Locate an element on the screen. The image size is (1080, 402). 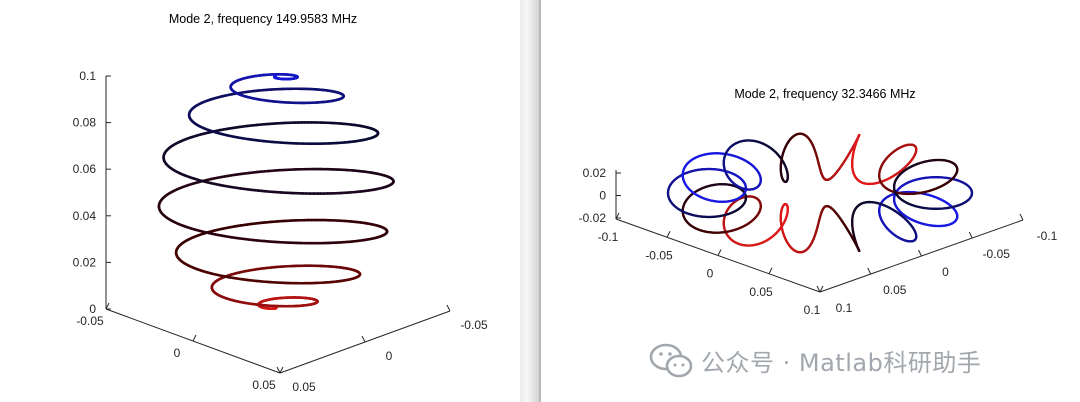
axes-lines is located at coordinates (819, 231).